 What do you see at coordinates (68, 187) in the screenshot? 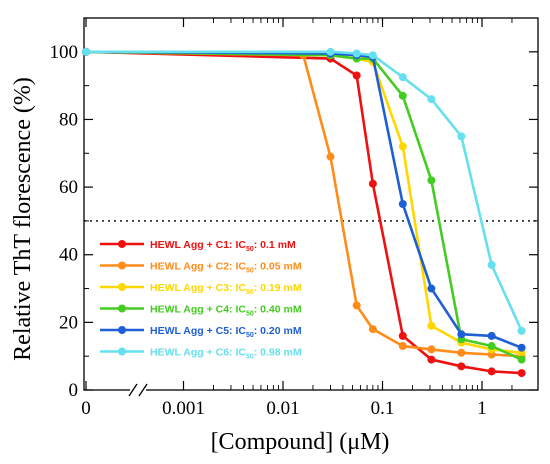
I see `y-tick-label: 60` at bounding box center [68, 187].